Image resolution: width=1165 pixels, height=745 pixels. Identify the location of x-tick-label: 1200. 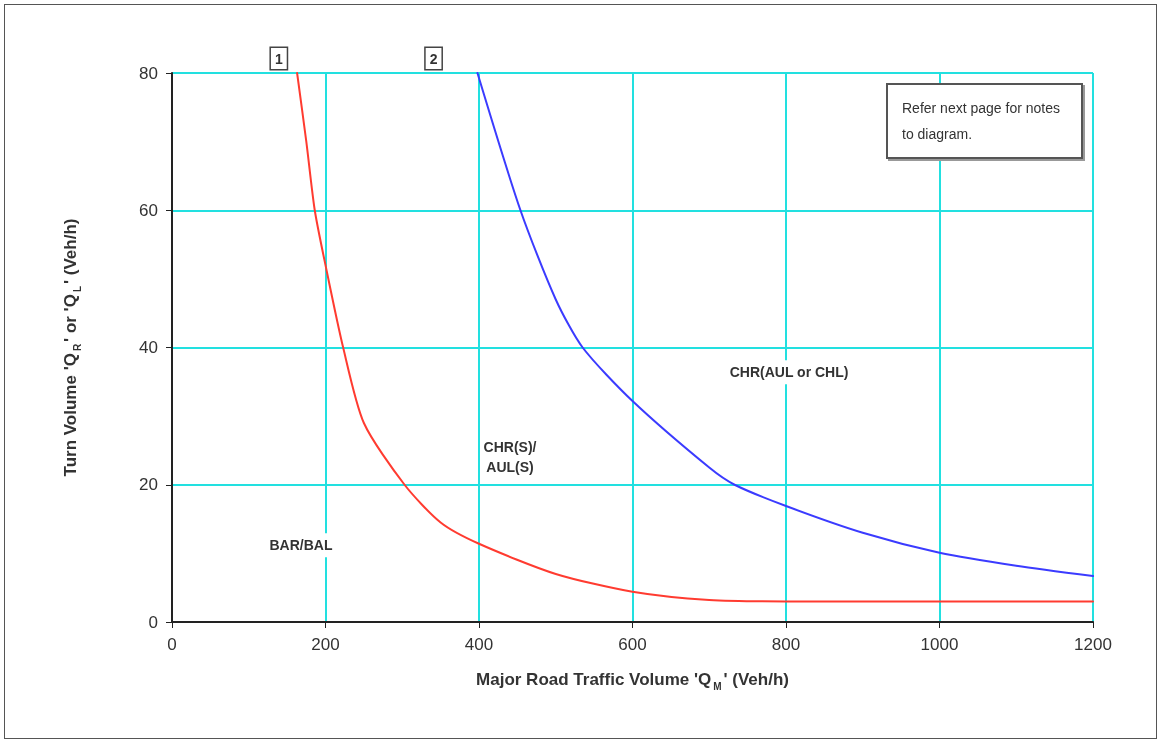
(1093, 644).